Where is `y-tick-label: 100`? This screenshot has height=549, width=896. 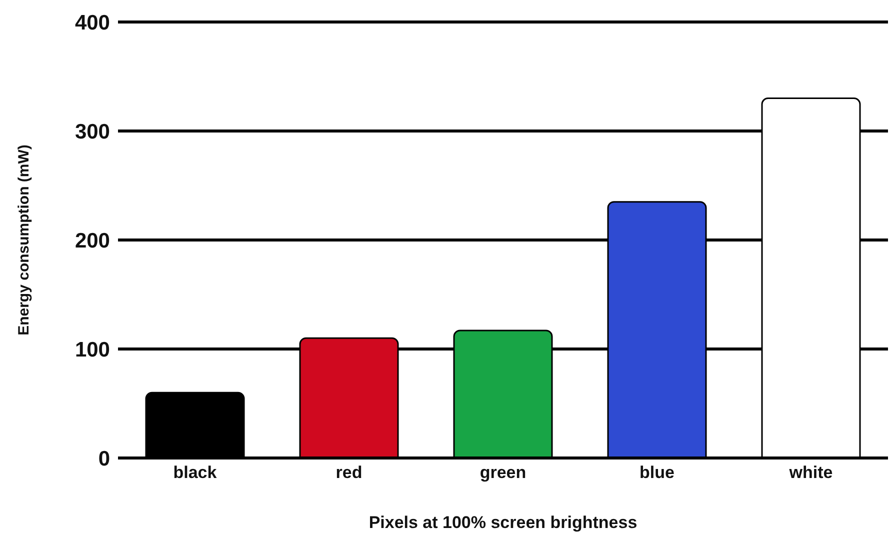
y-tick-label: 100 is located at coordinates (92, 350).